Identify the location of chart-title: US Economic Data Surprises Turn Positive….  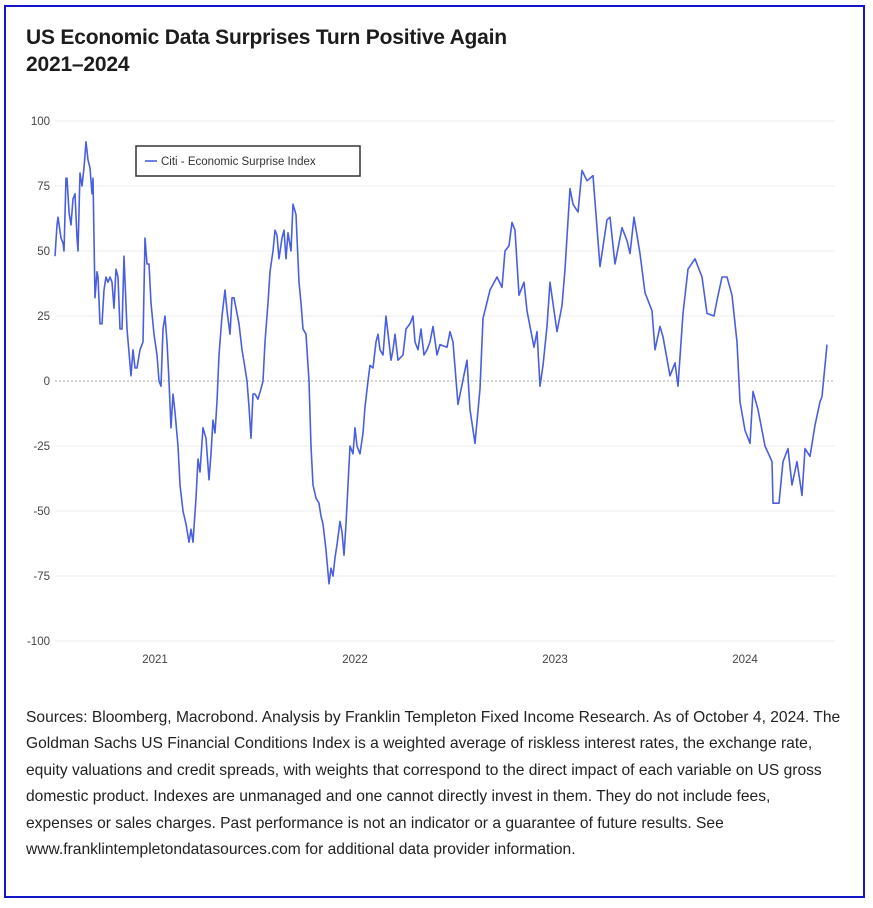
(266, 51).